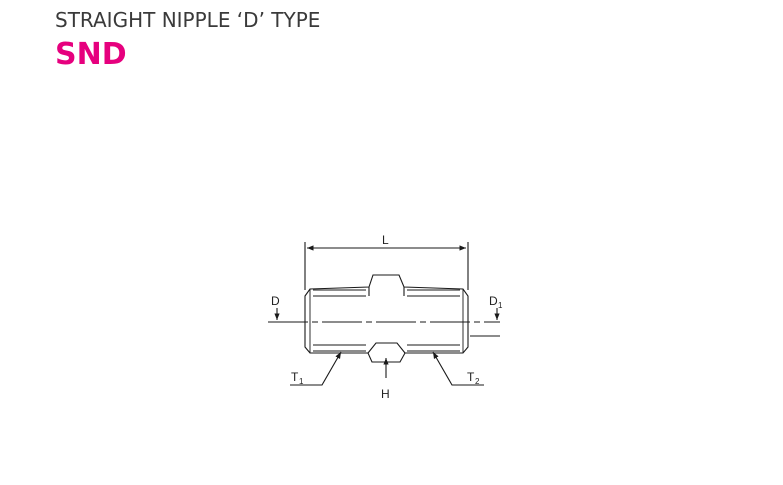  I want to click on right-diameter-label: D, so click(493, 301).